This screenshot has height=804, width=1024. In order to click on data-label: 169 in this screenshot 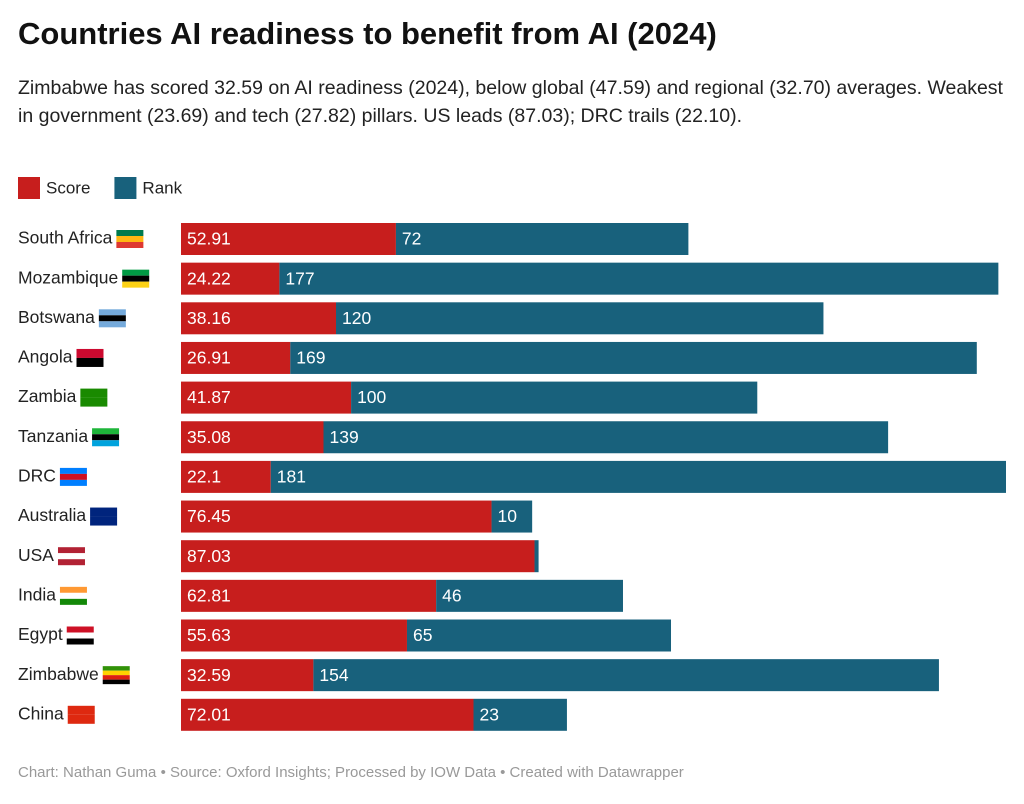, I will do `click(310, 358)`.